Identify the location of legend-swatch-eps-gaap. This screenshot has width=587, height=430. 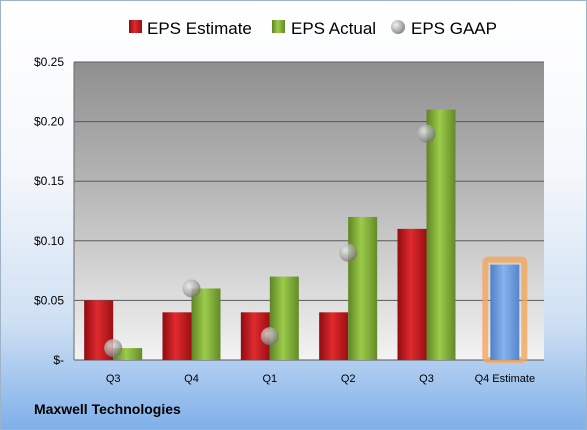
(398, 27).